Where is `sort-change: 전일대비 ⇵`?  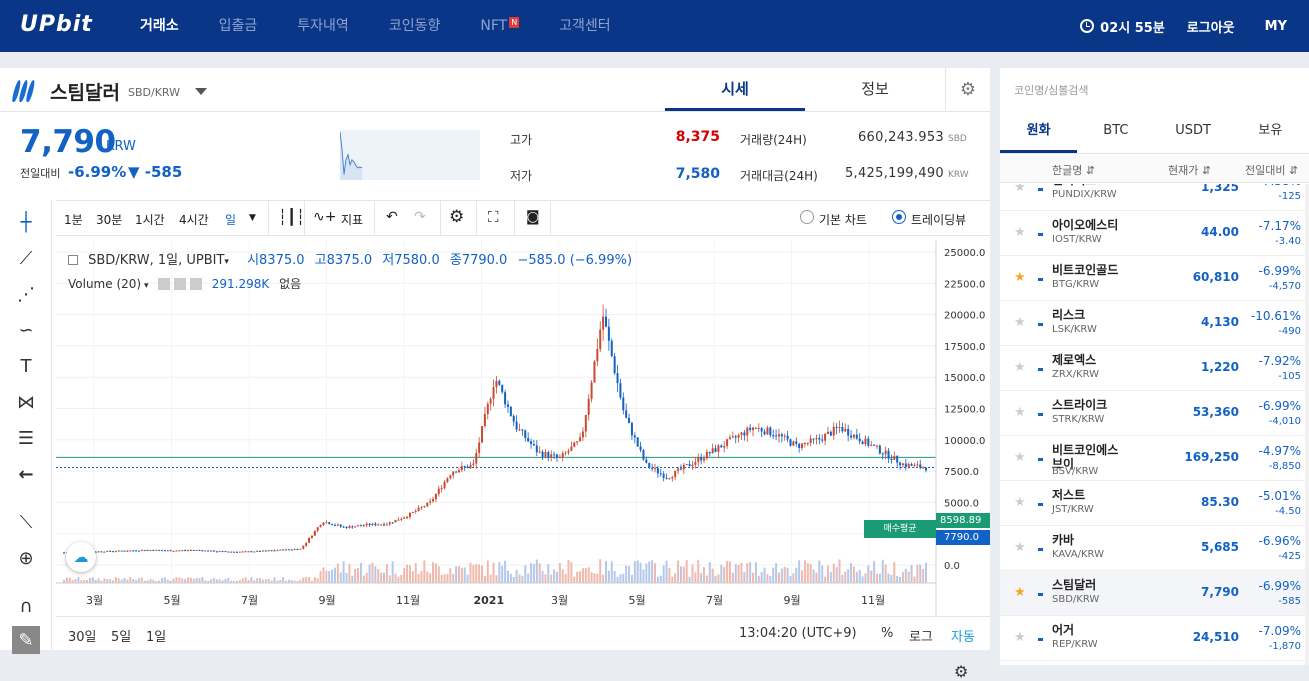
sort-change: 전일대비 ⇵ is located at coordinates (1272, 170).